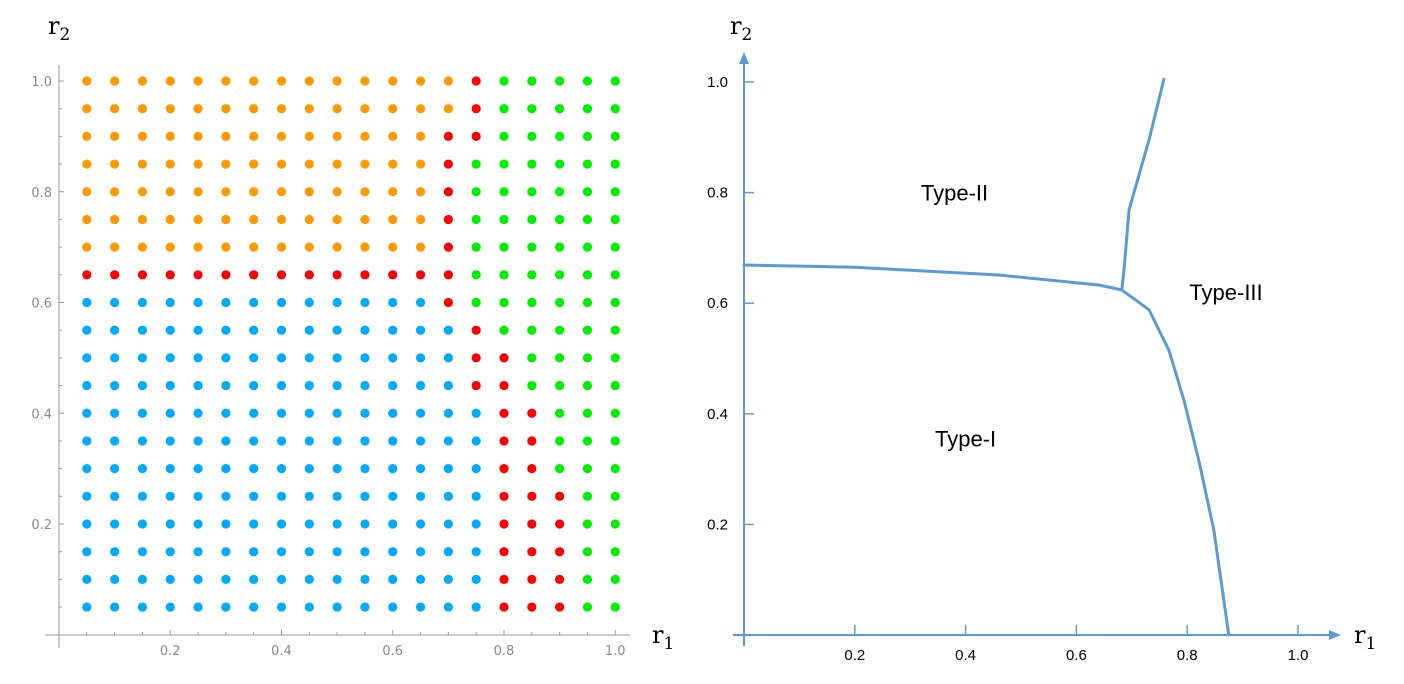  Describe the element at coordinates (41, 304) in the screenshot. I see `left-y-tick-label: 0.6` at that location.